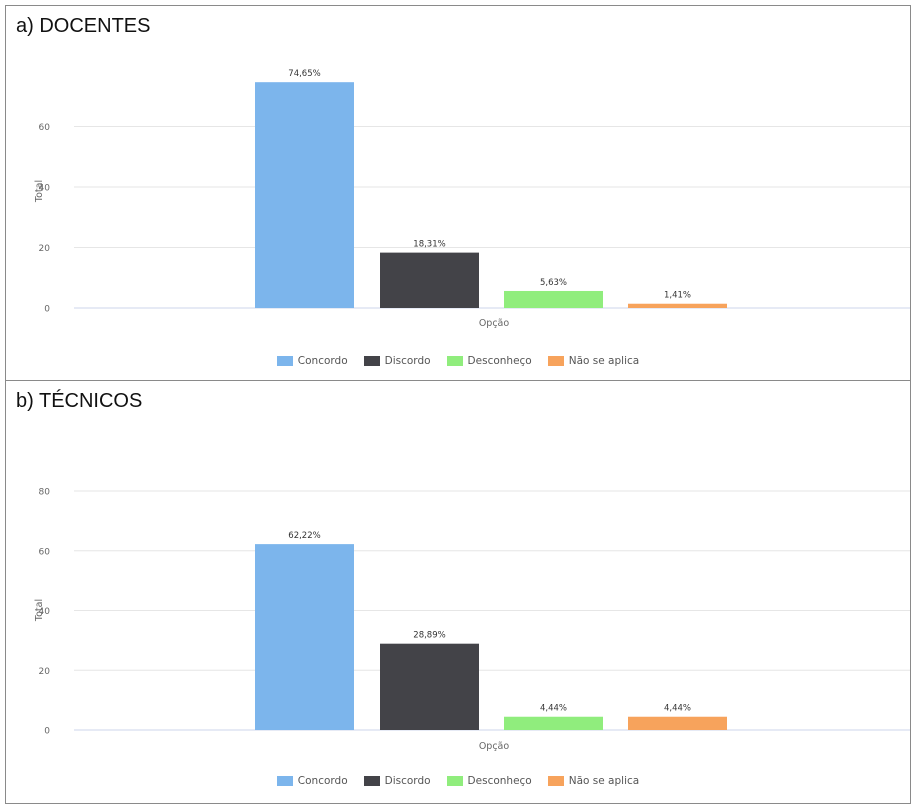 The height and width of the screenshot is (809, 912). What do you see at coordinates (429, 245) in the screenshot?
I see `data-label: 18,31%` at bounding box center [429, 245].